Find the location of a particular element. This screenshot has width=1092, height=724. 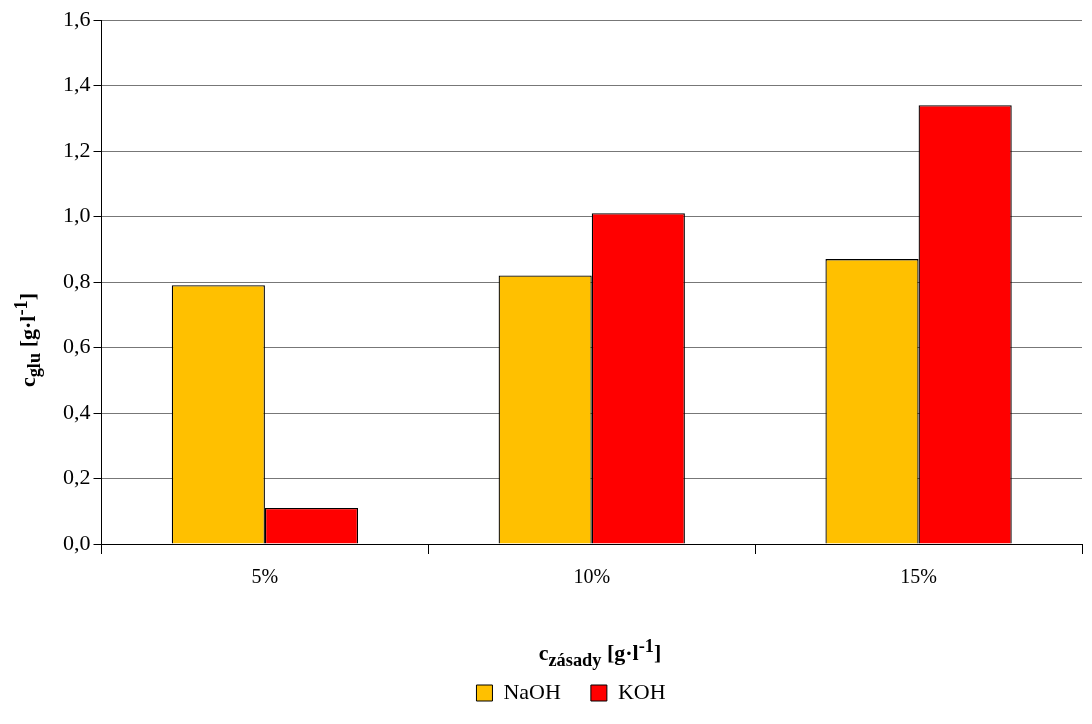

y-tick-label: 0,4 is located at coordinates (77, 411).